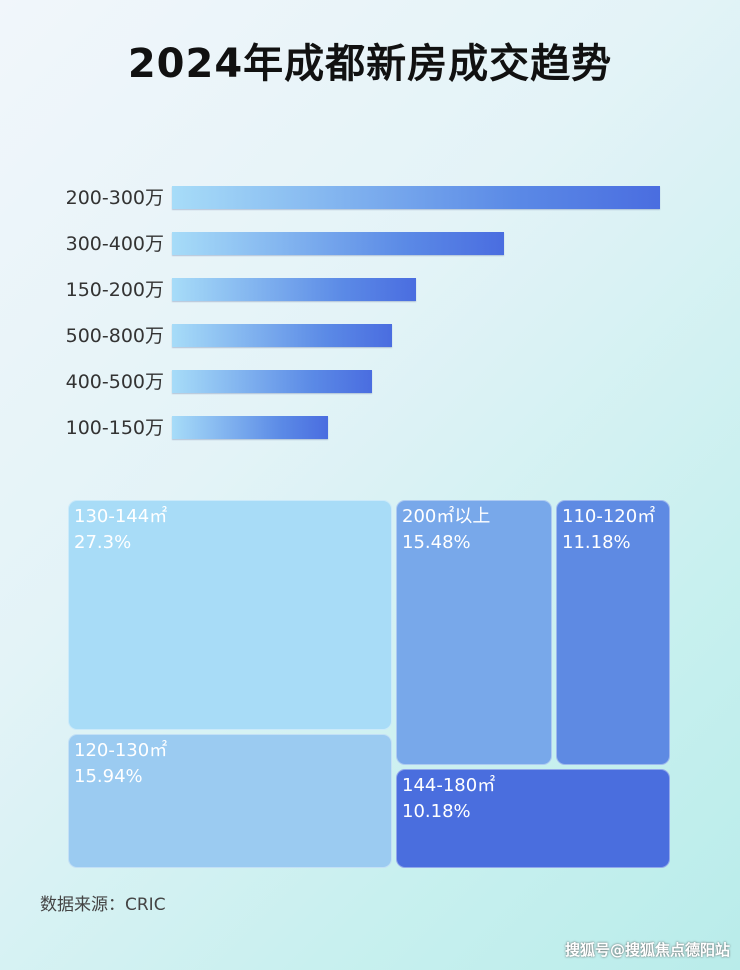 Image resolution: width=740 pixels, height=970 pixels. I want to click on tile-value: 27.3%, so click(103, 542).